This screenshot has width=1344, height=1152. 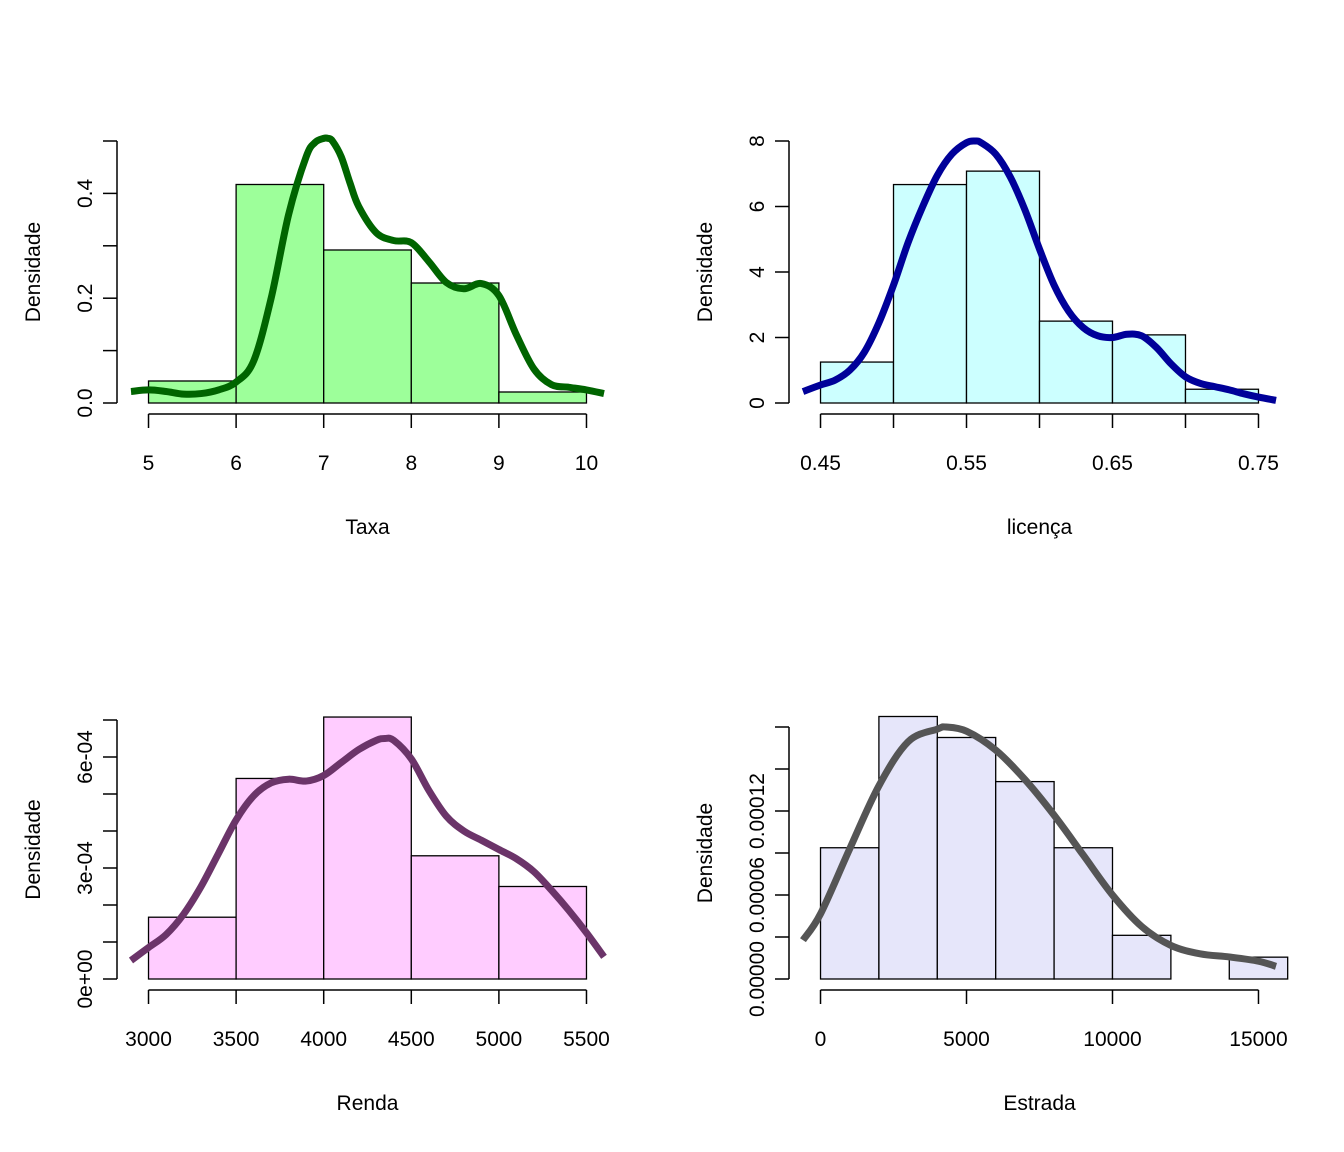 I want to click on y-tick-label: 6, so click(x=757, y=207).